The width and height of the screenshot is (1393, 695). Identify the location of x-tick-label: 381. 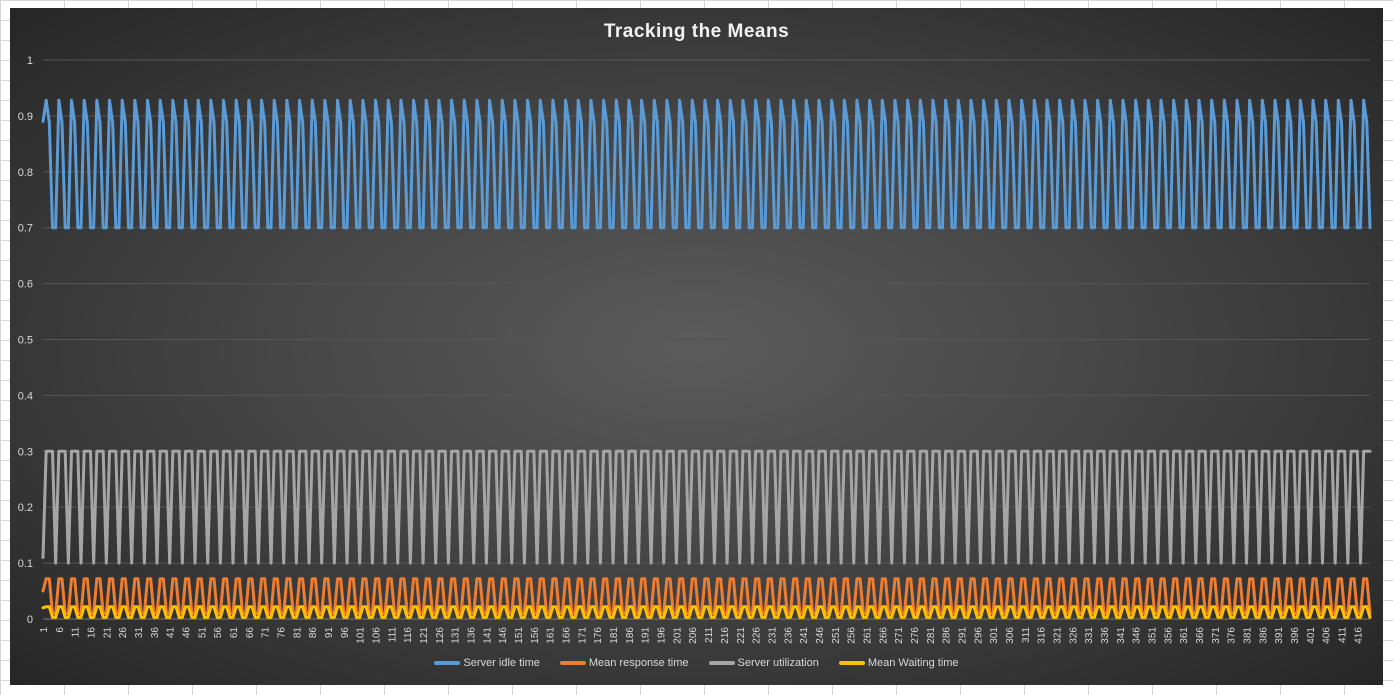
(1247, 635).